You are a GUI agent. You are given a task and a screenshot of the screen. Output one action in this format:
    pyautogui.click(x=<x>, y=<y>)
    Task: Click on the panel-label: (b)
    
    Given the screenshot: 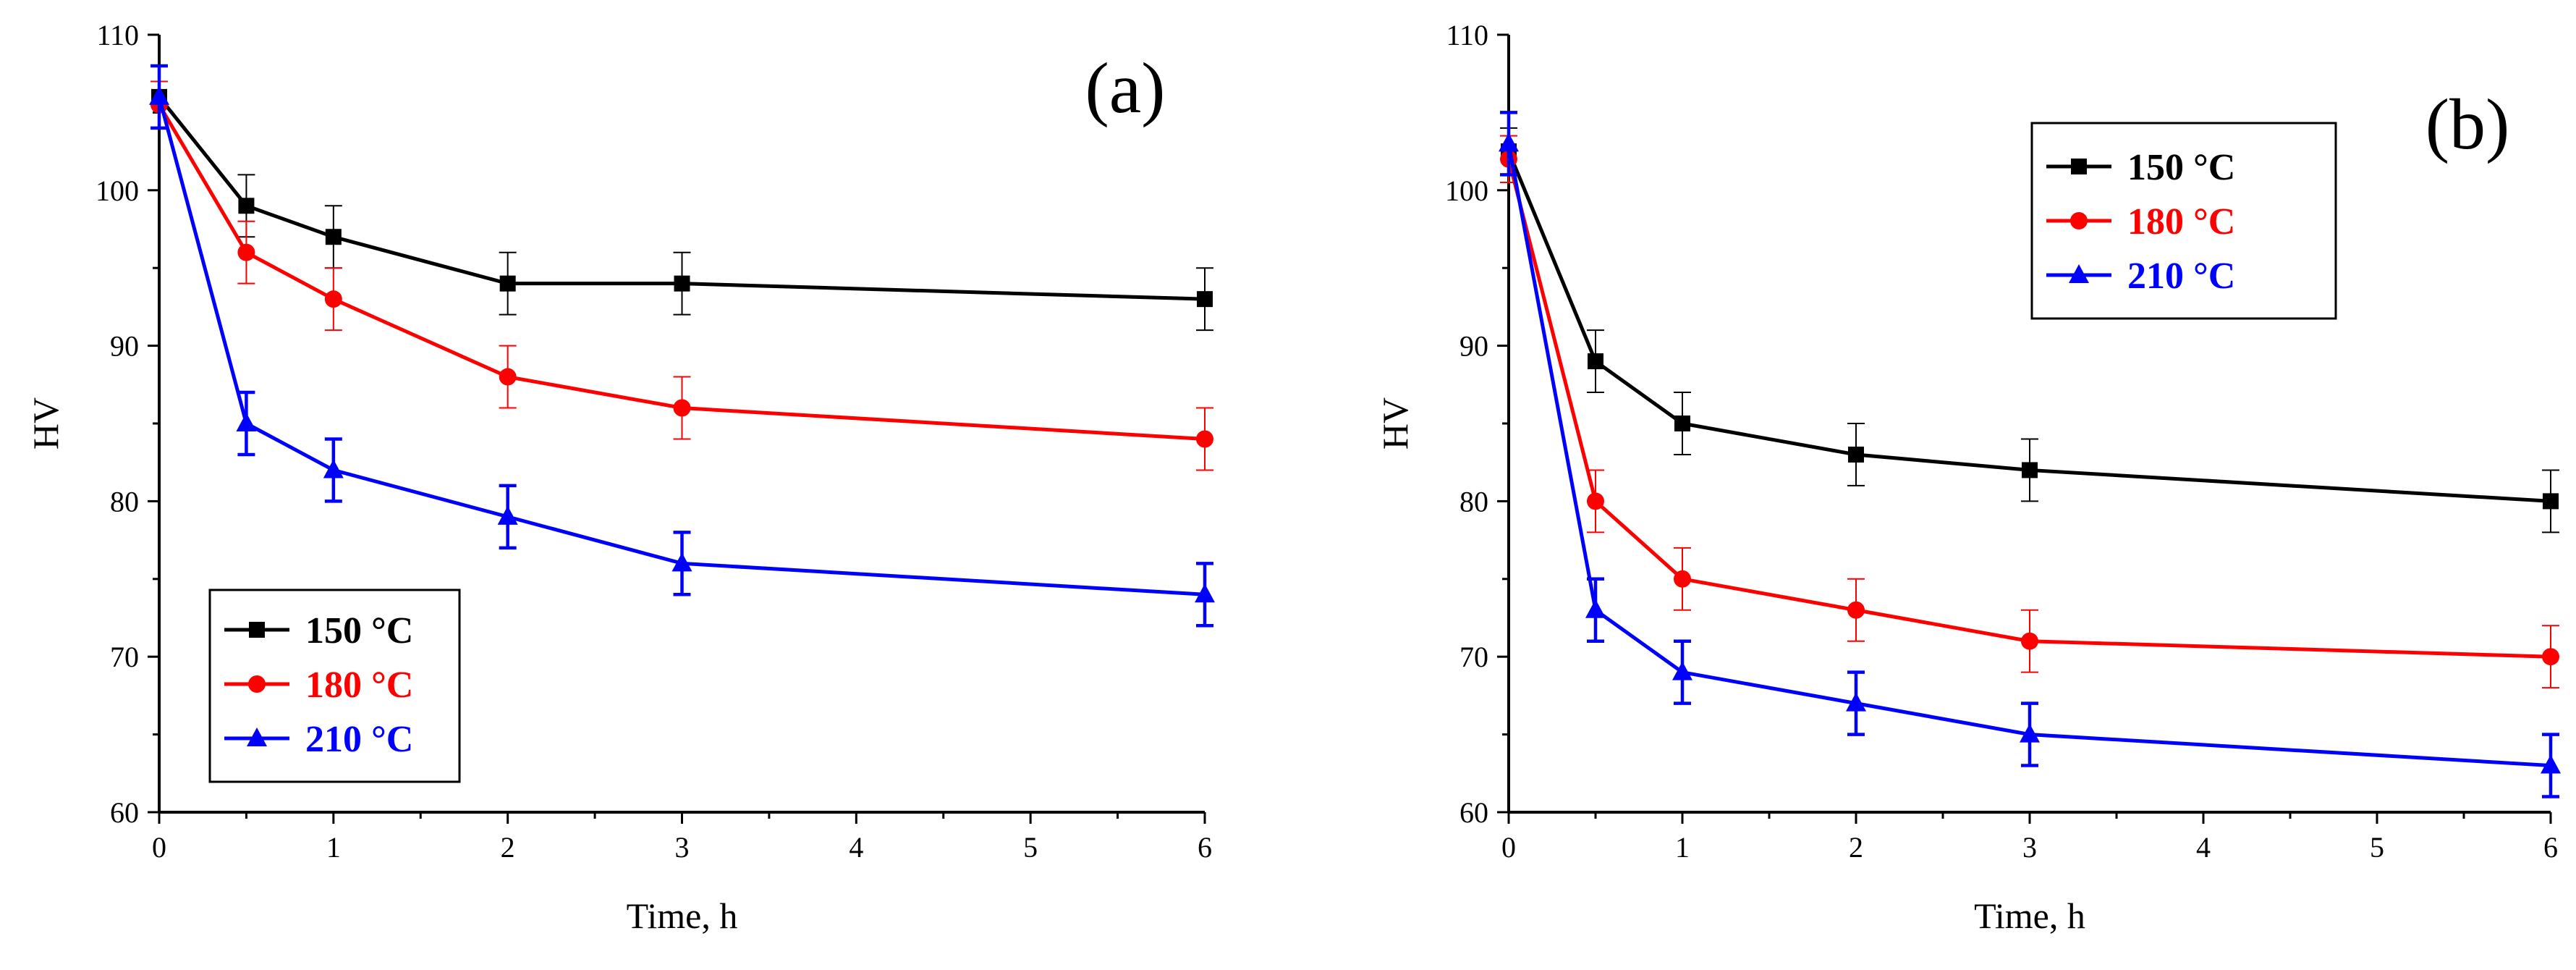 What is the action you would take?
    pyautogui.click(x=2467, y=124)
    